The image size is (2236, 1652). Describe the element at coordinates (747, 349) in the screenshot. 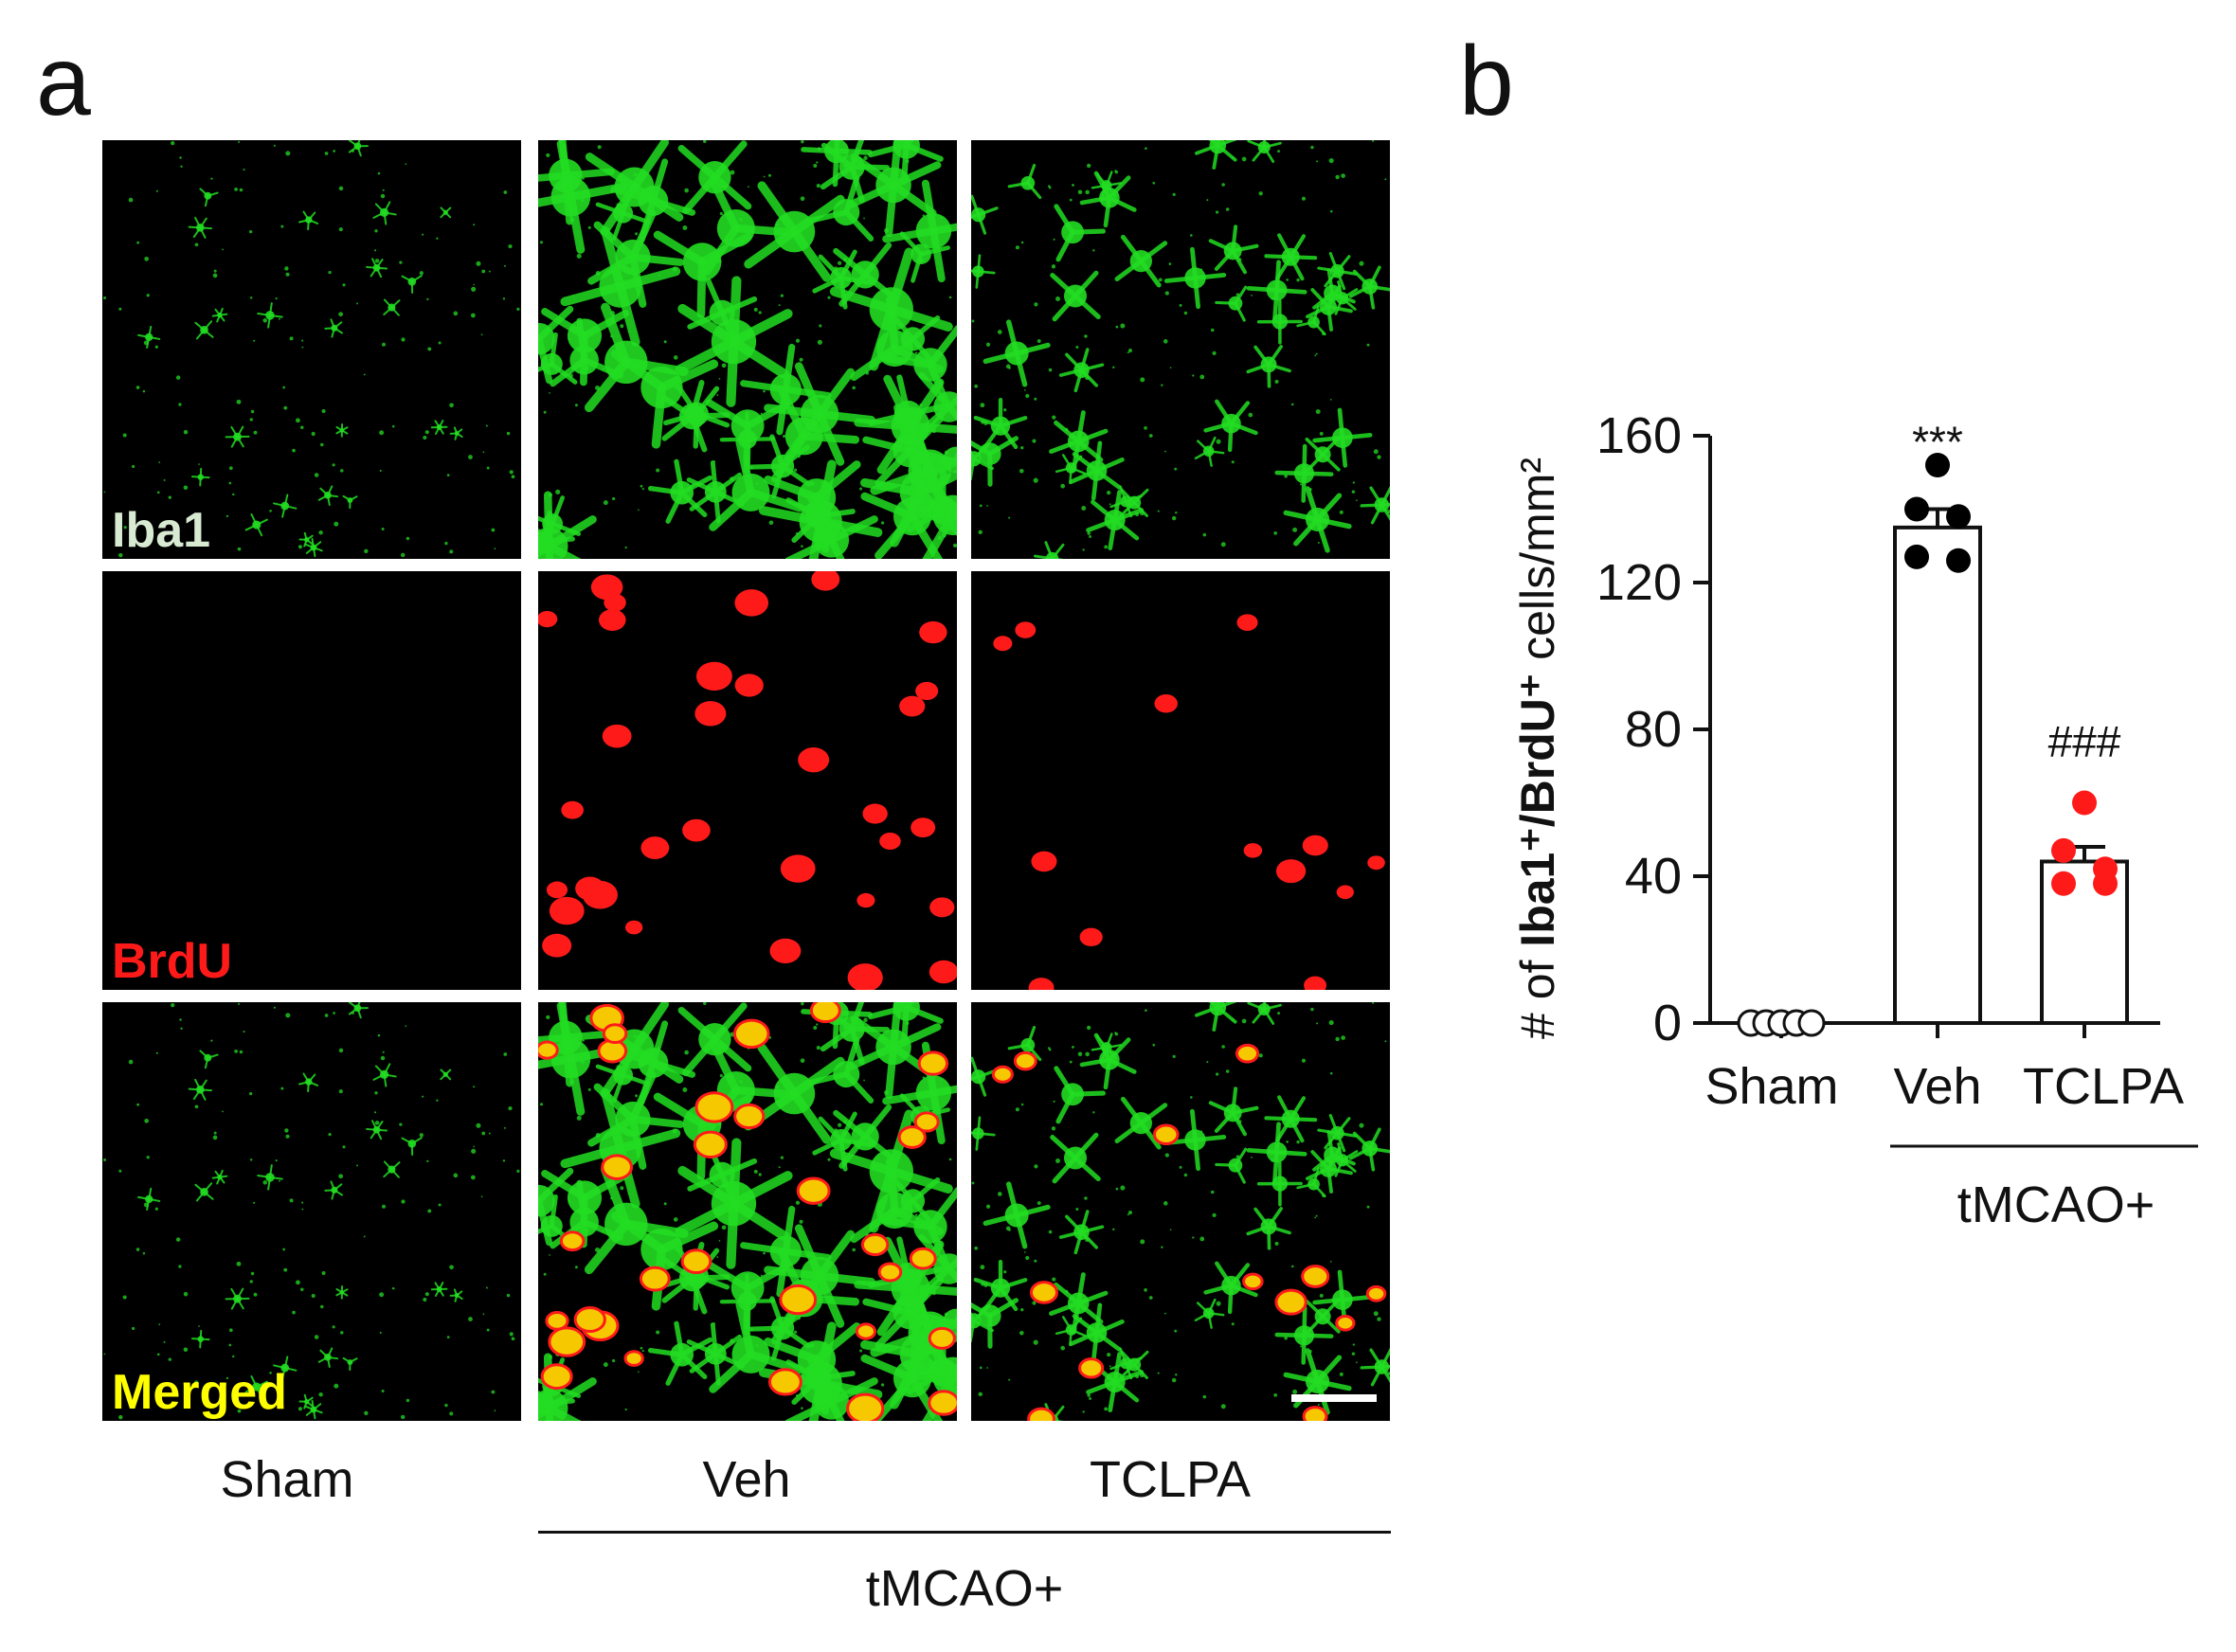

I see `micrograph-iba1-veh` at that location.